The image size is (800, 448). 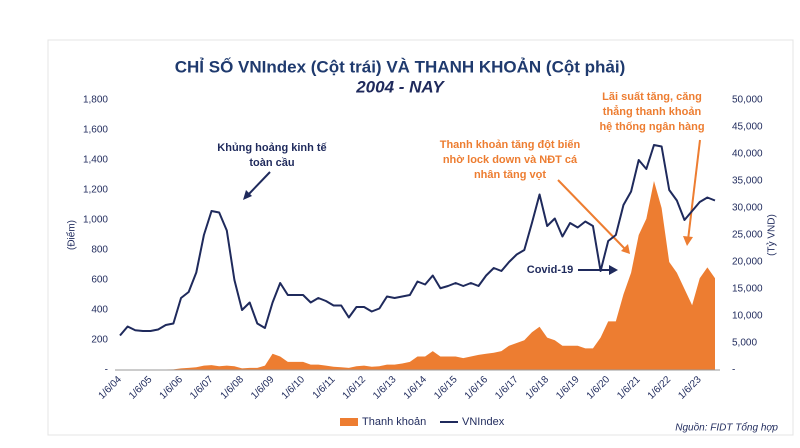 I want to click on source-note: Nguồn: FIDT Tổng hợp, so click(x=726, y=428).